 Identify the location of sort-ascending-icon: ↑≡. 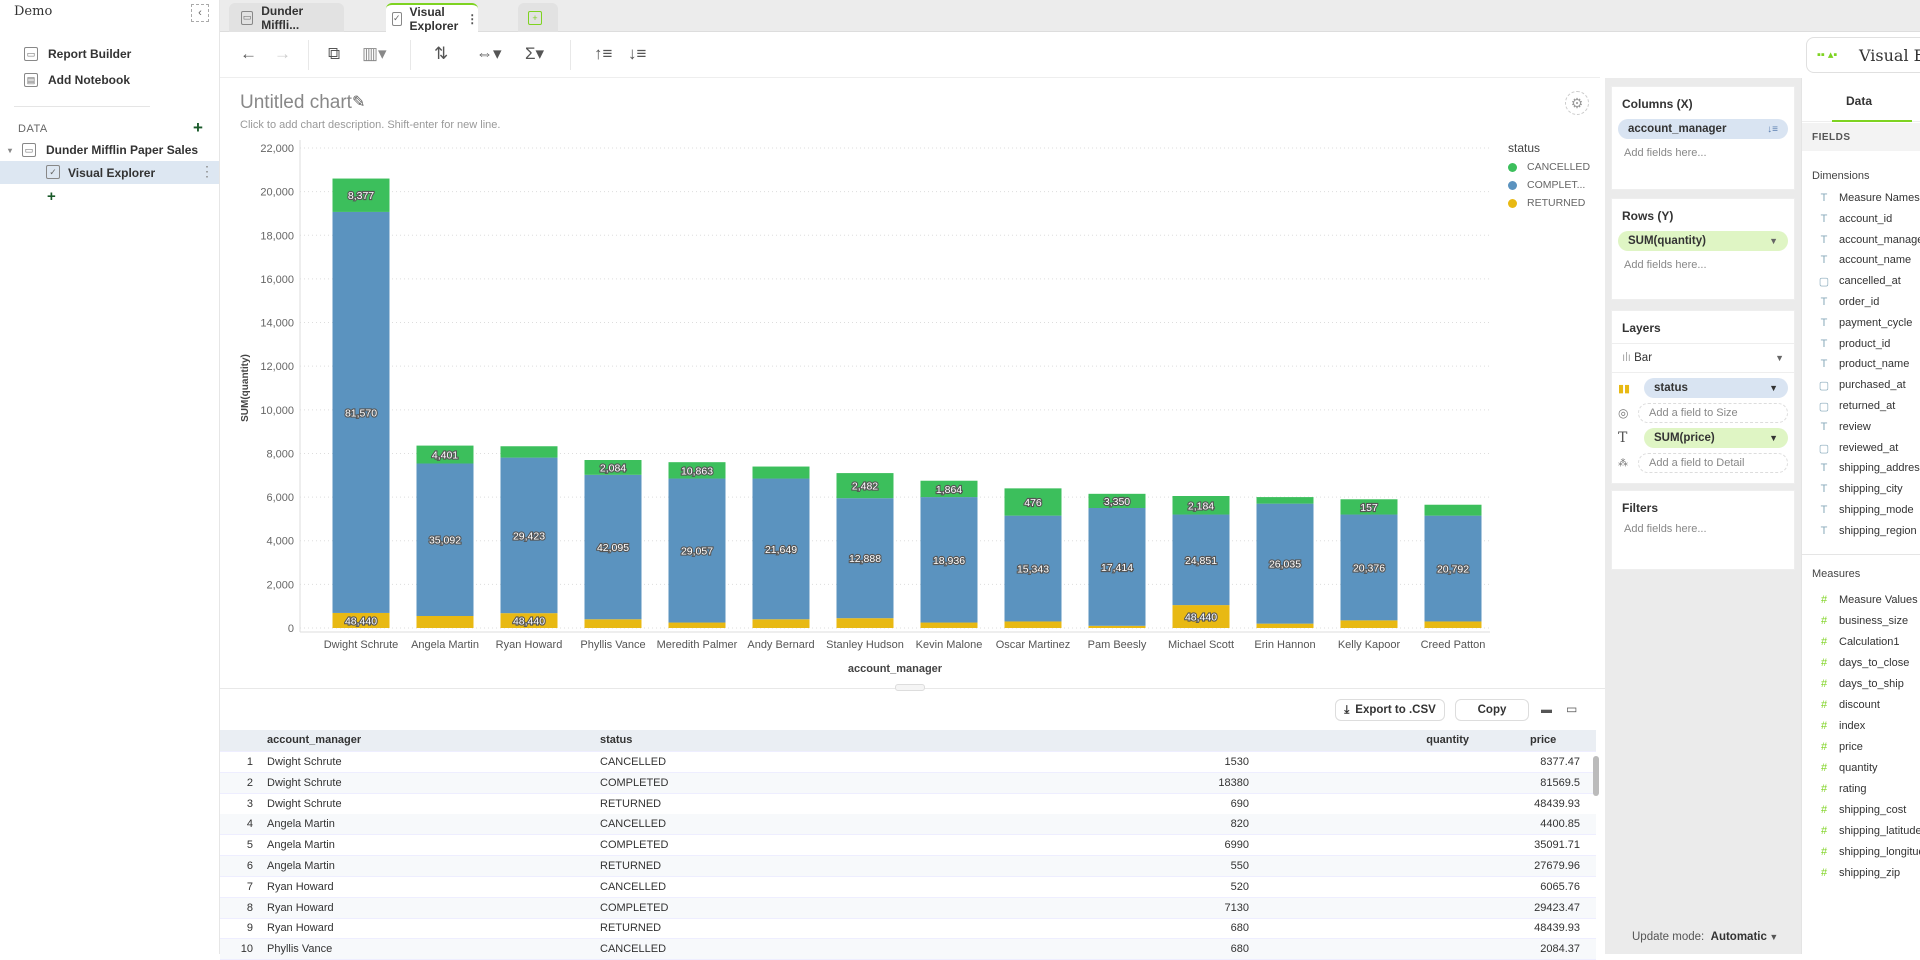
(603, 53).